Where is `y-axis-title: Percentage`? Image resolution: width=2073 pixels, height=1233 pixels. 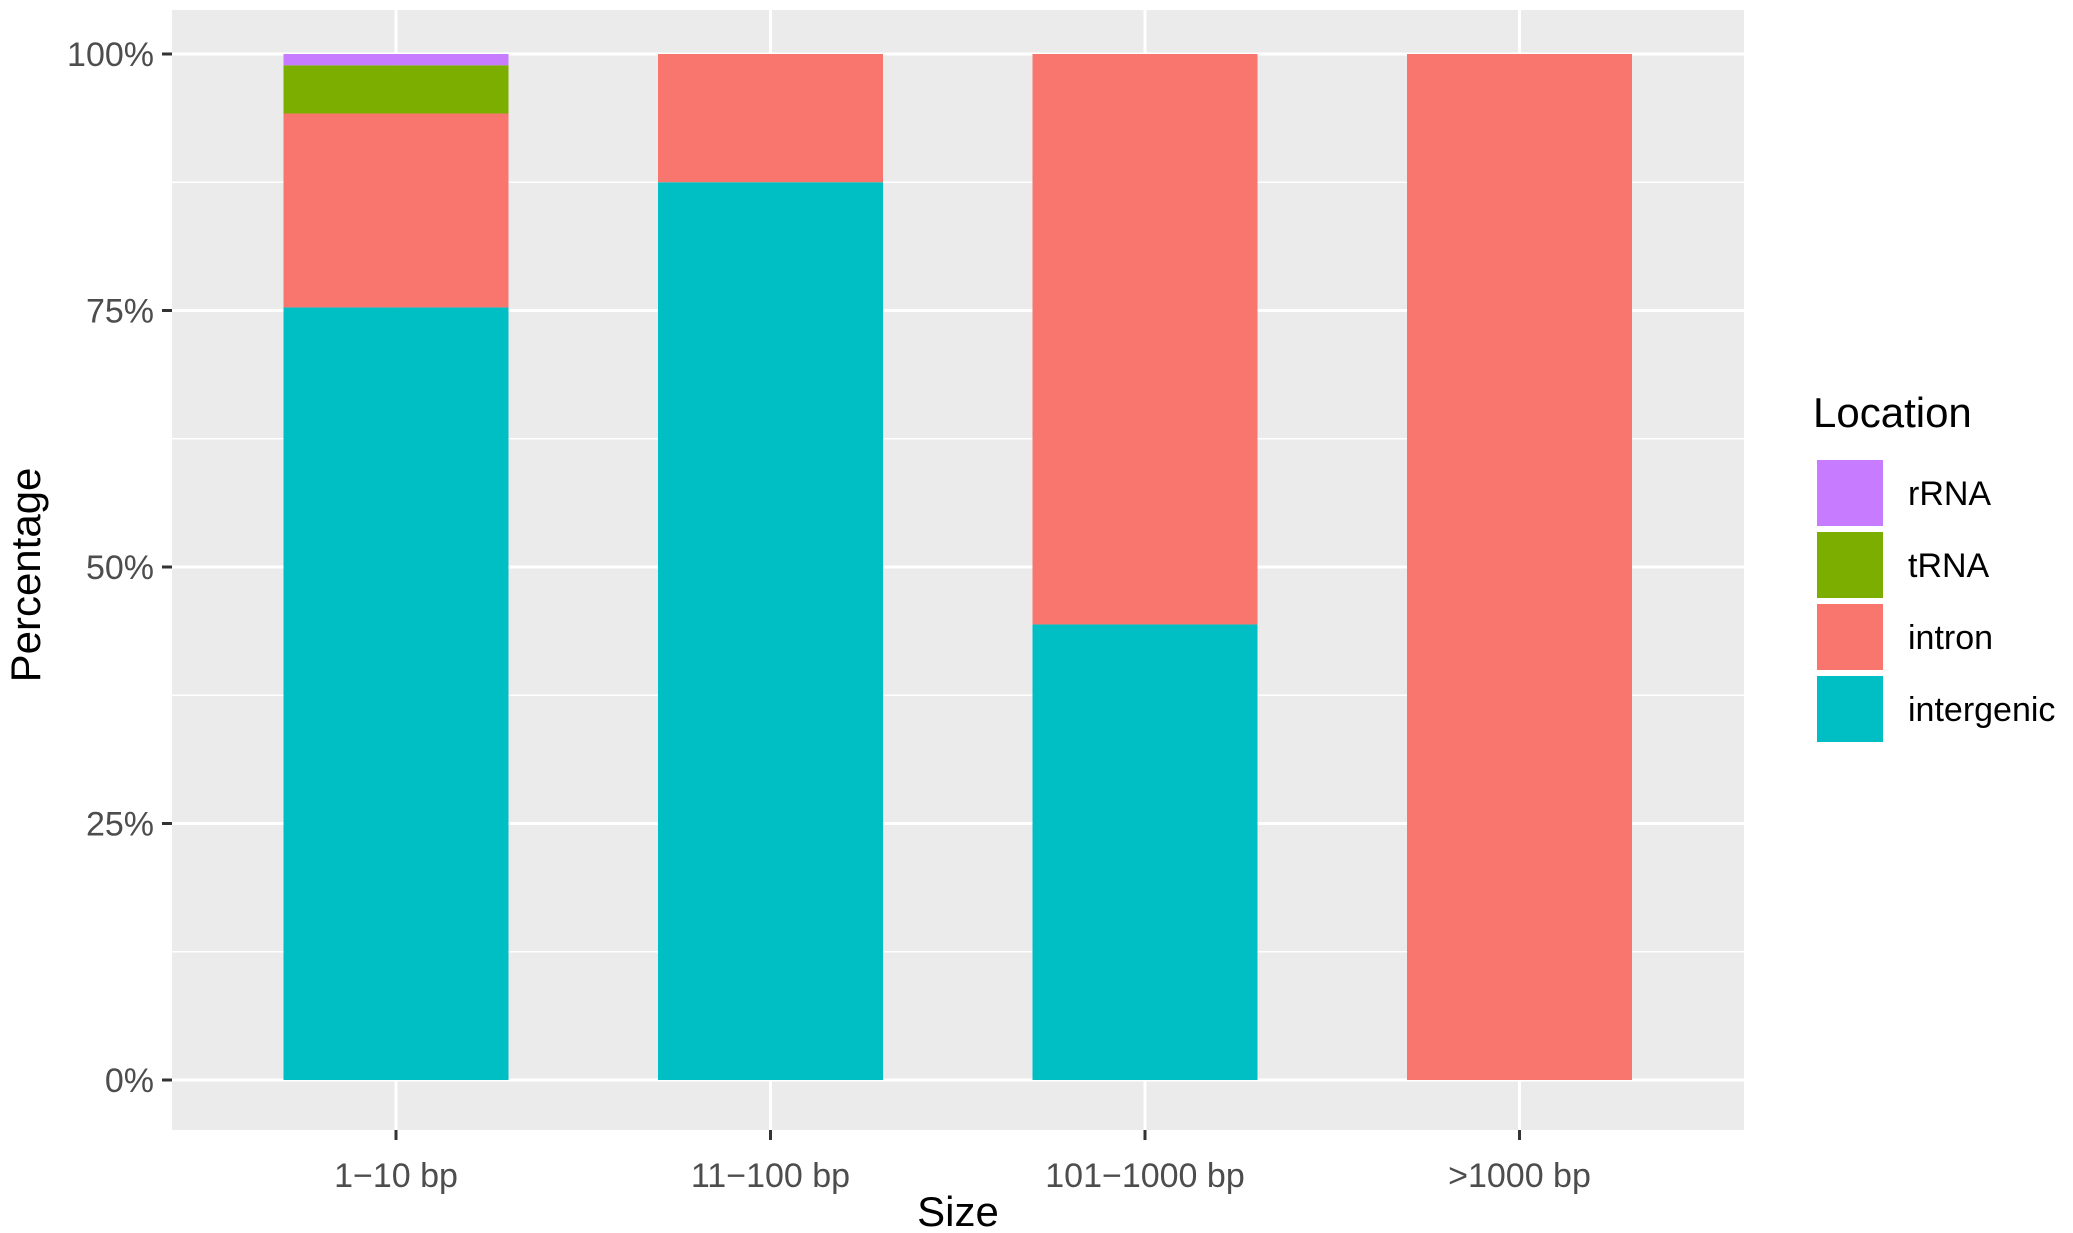
y-axis-title: Percentage is located at coordinates (25, 575).